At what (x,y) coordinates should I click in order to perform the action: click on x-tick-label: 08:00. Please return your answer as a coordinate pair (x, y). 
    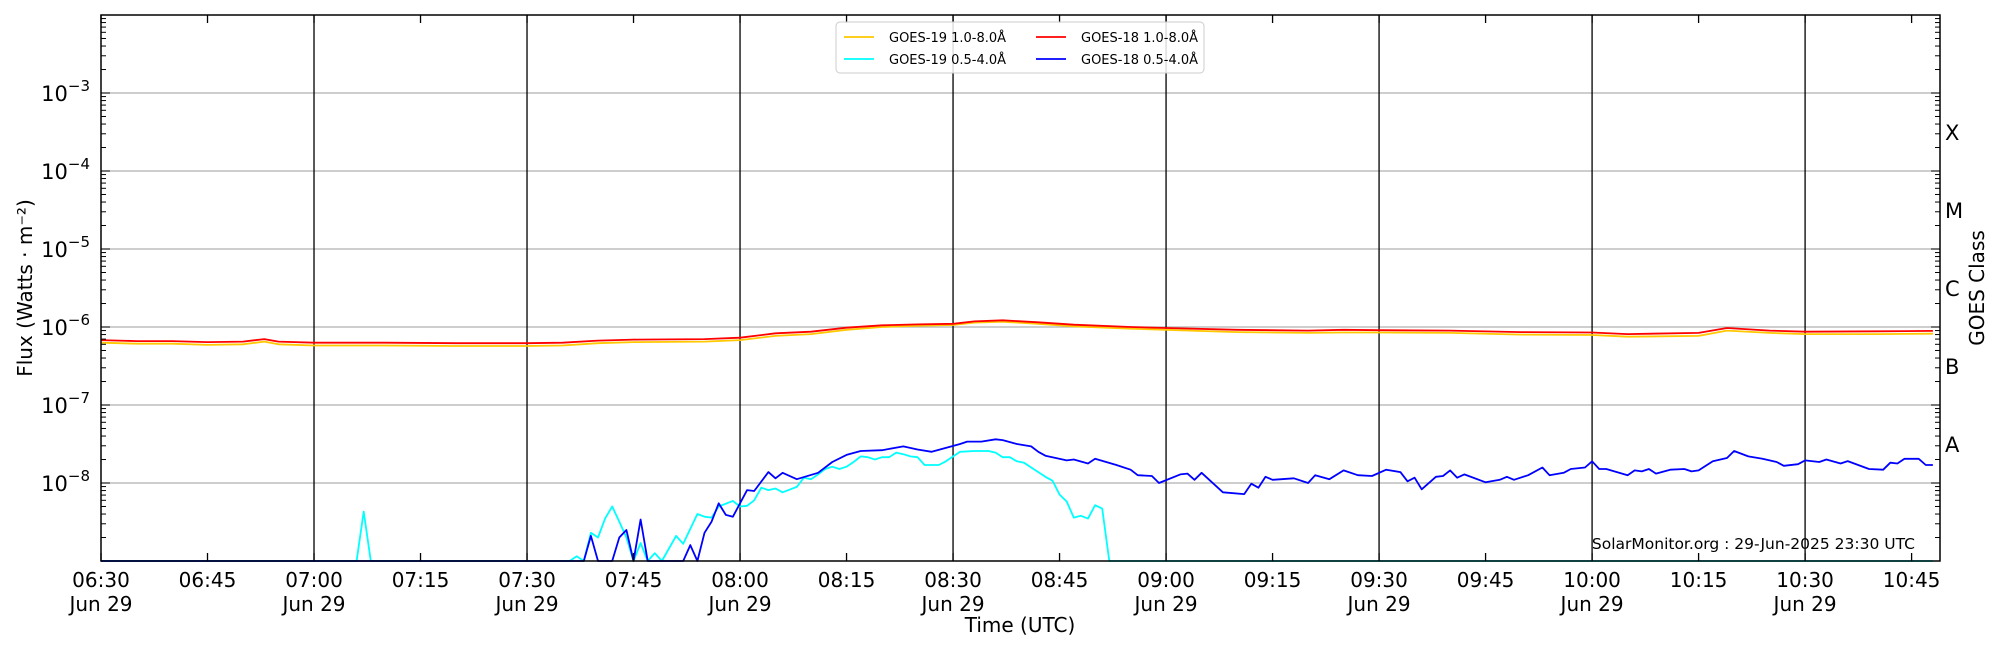
    Looking at the image, I should click on (740, 580).